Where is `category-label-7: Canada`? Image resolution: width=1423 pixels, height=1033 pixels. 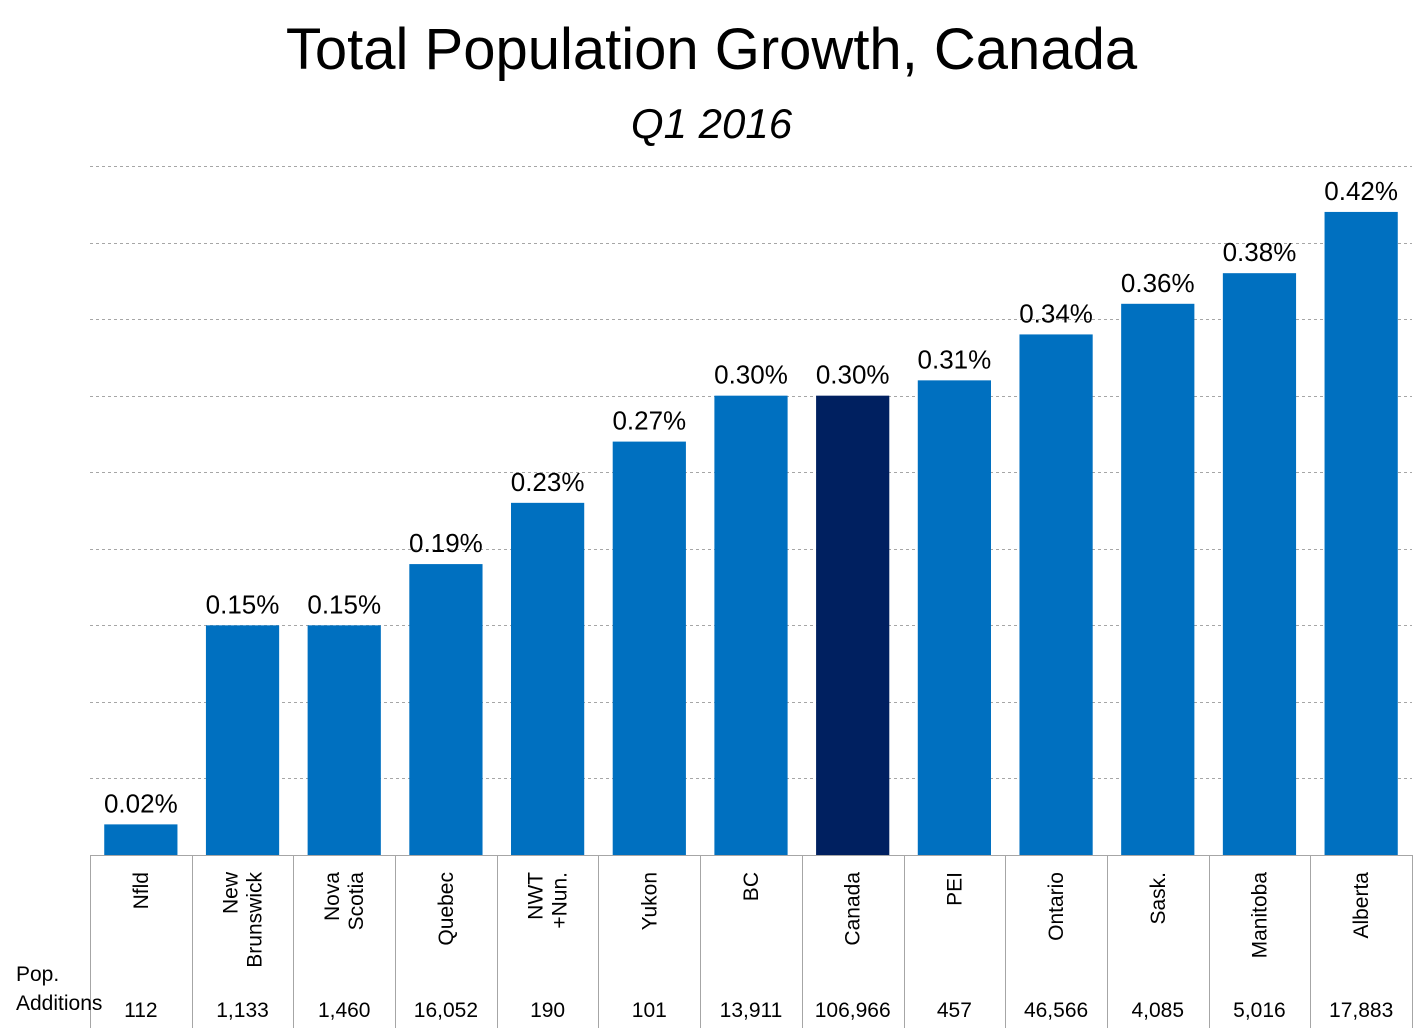 category-label-7: Canada is located at coordinates (853, 909).